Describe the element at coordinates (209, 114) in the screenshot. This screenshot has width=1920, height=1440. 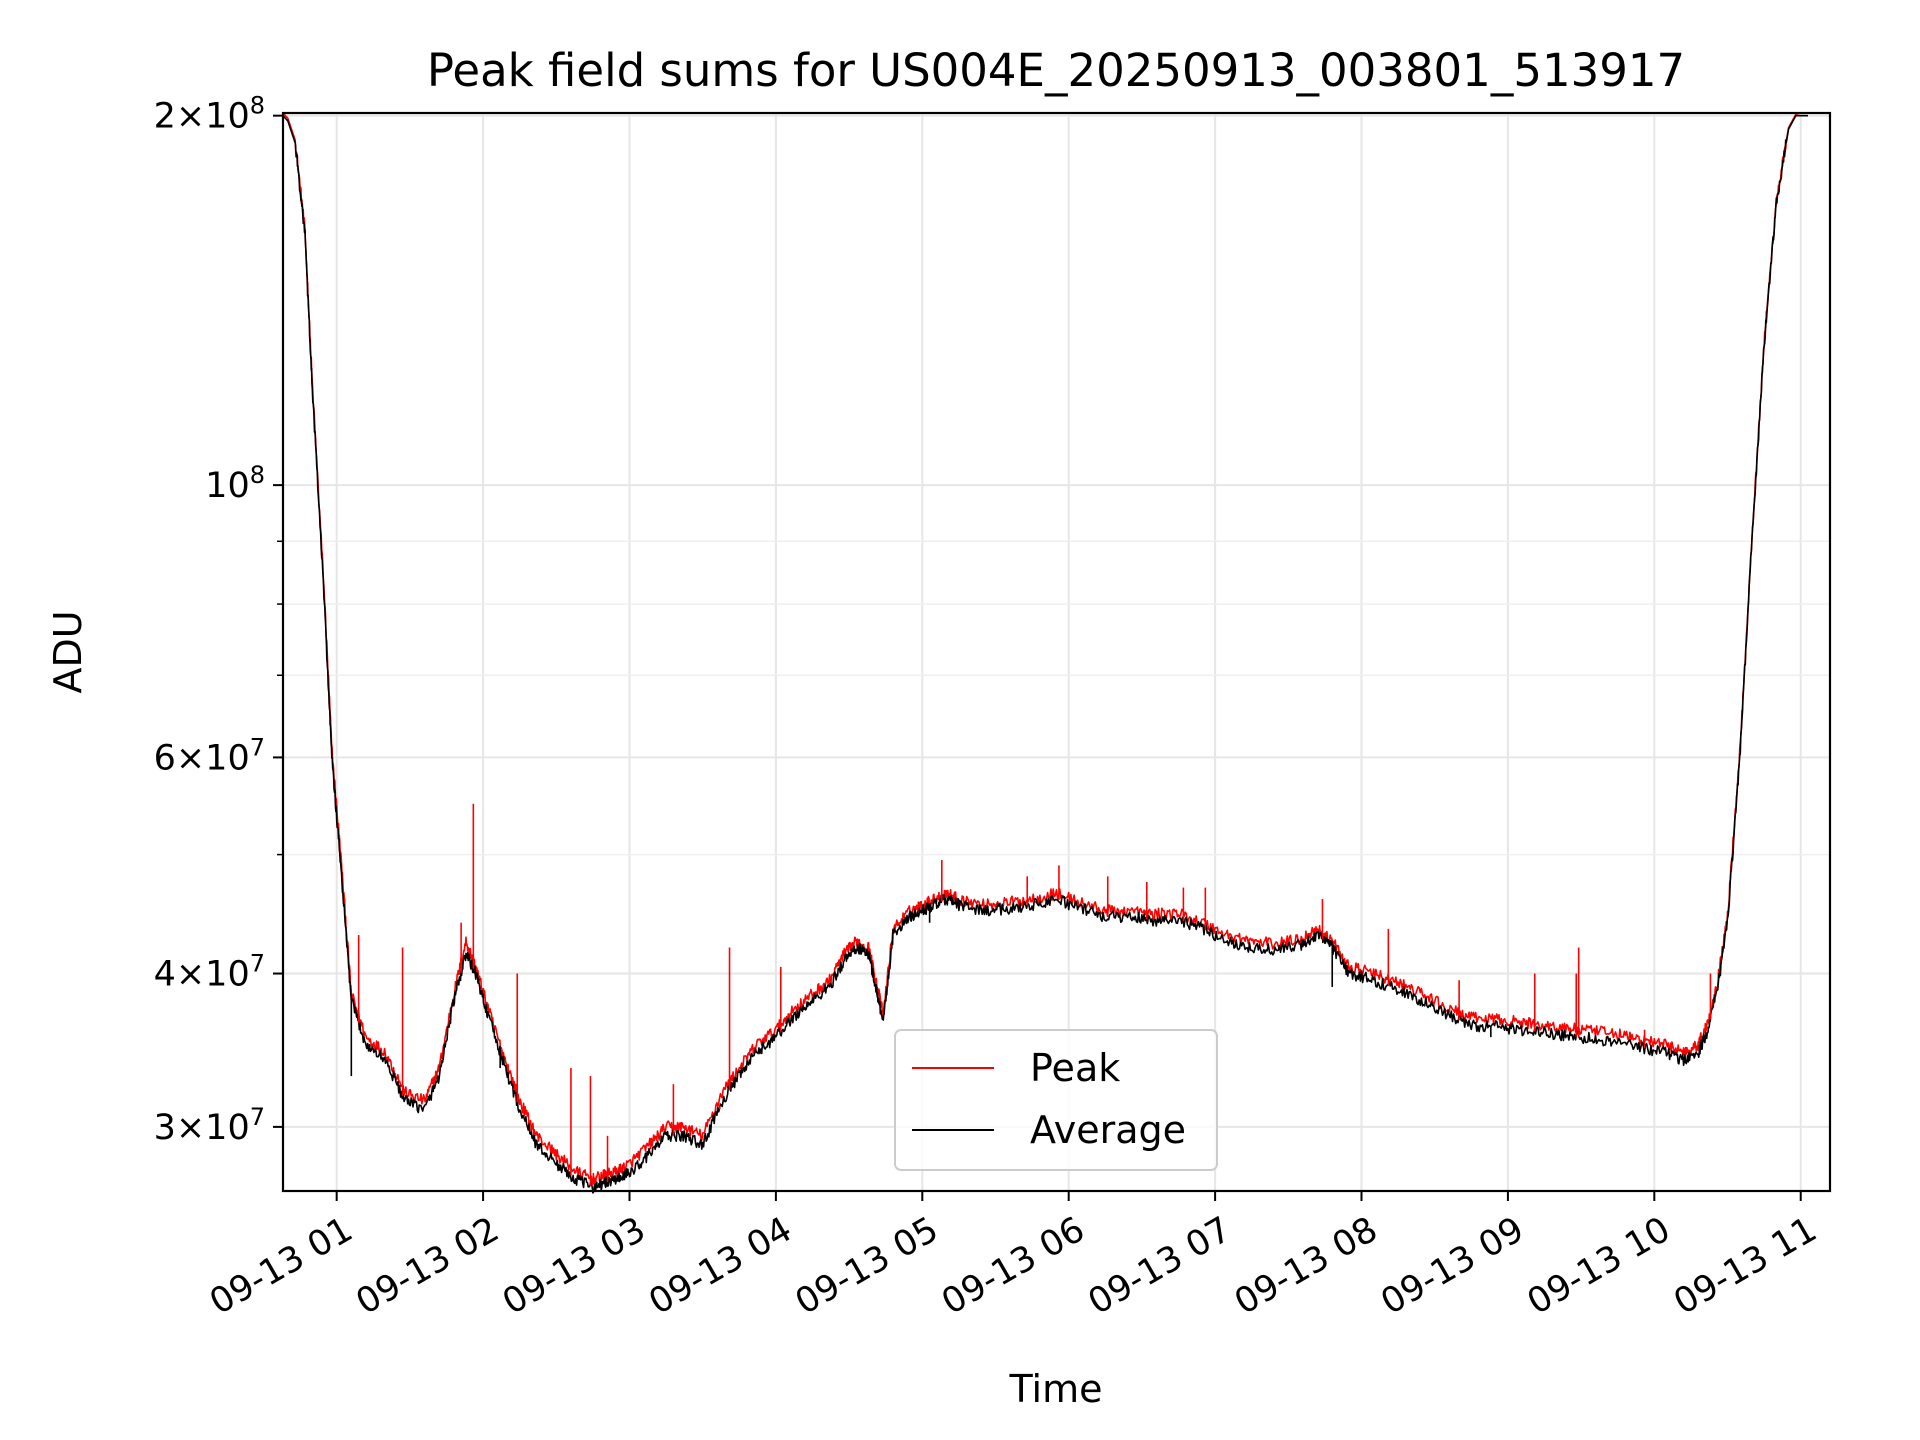
I see `y-tick-label: 2×108` at that location.